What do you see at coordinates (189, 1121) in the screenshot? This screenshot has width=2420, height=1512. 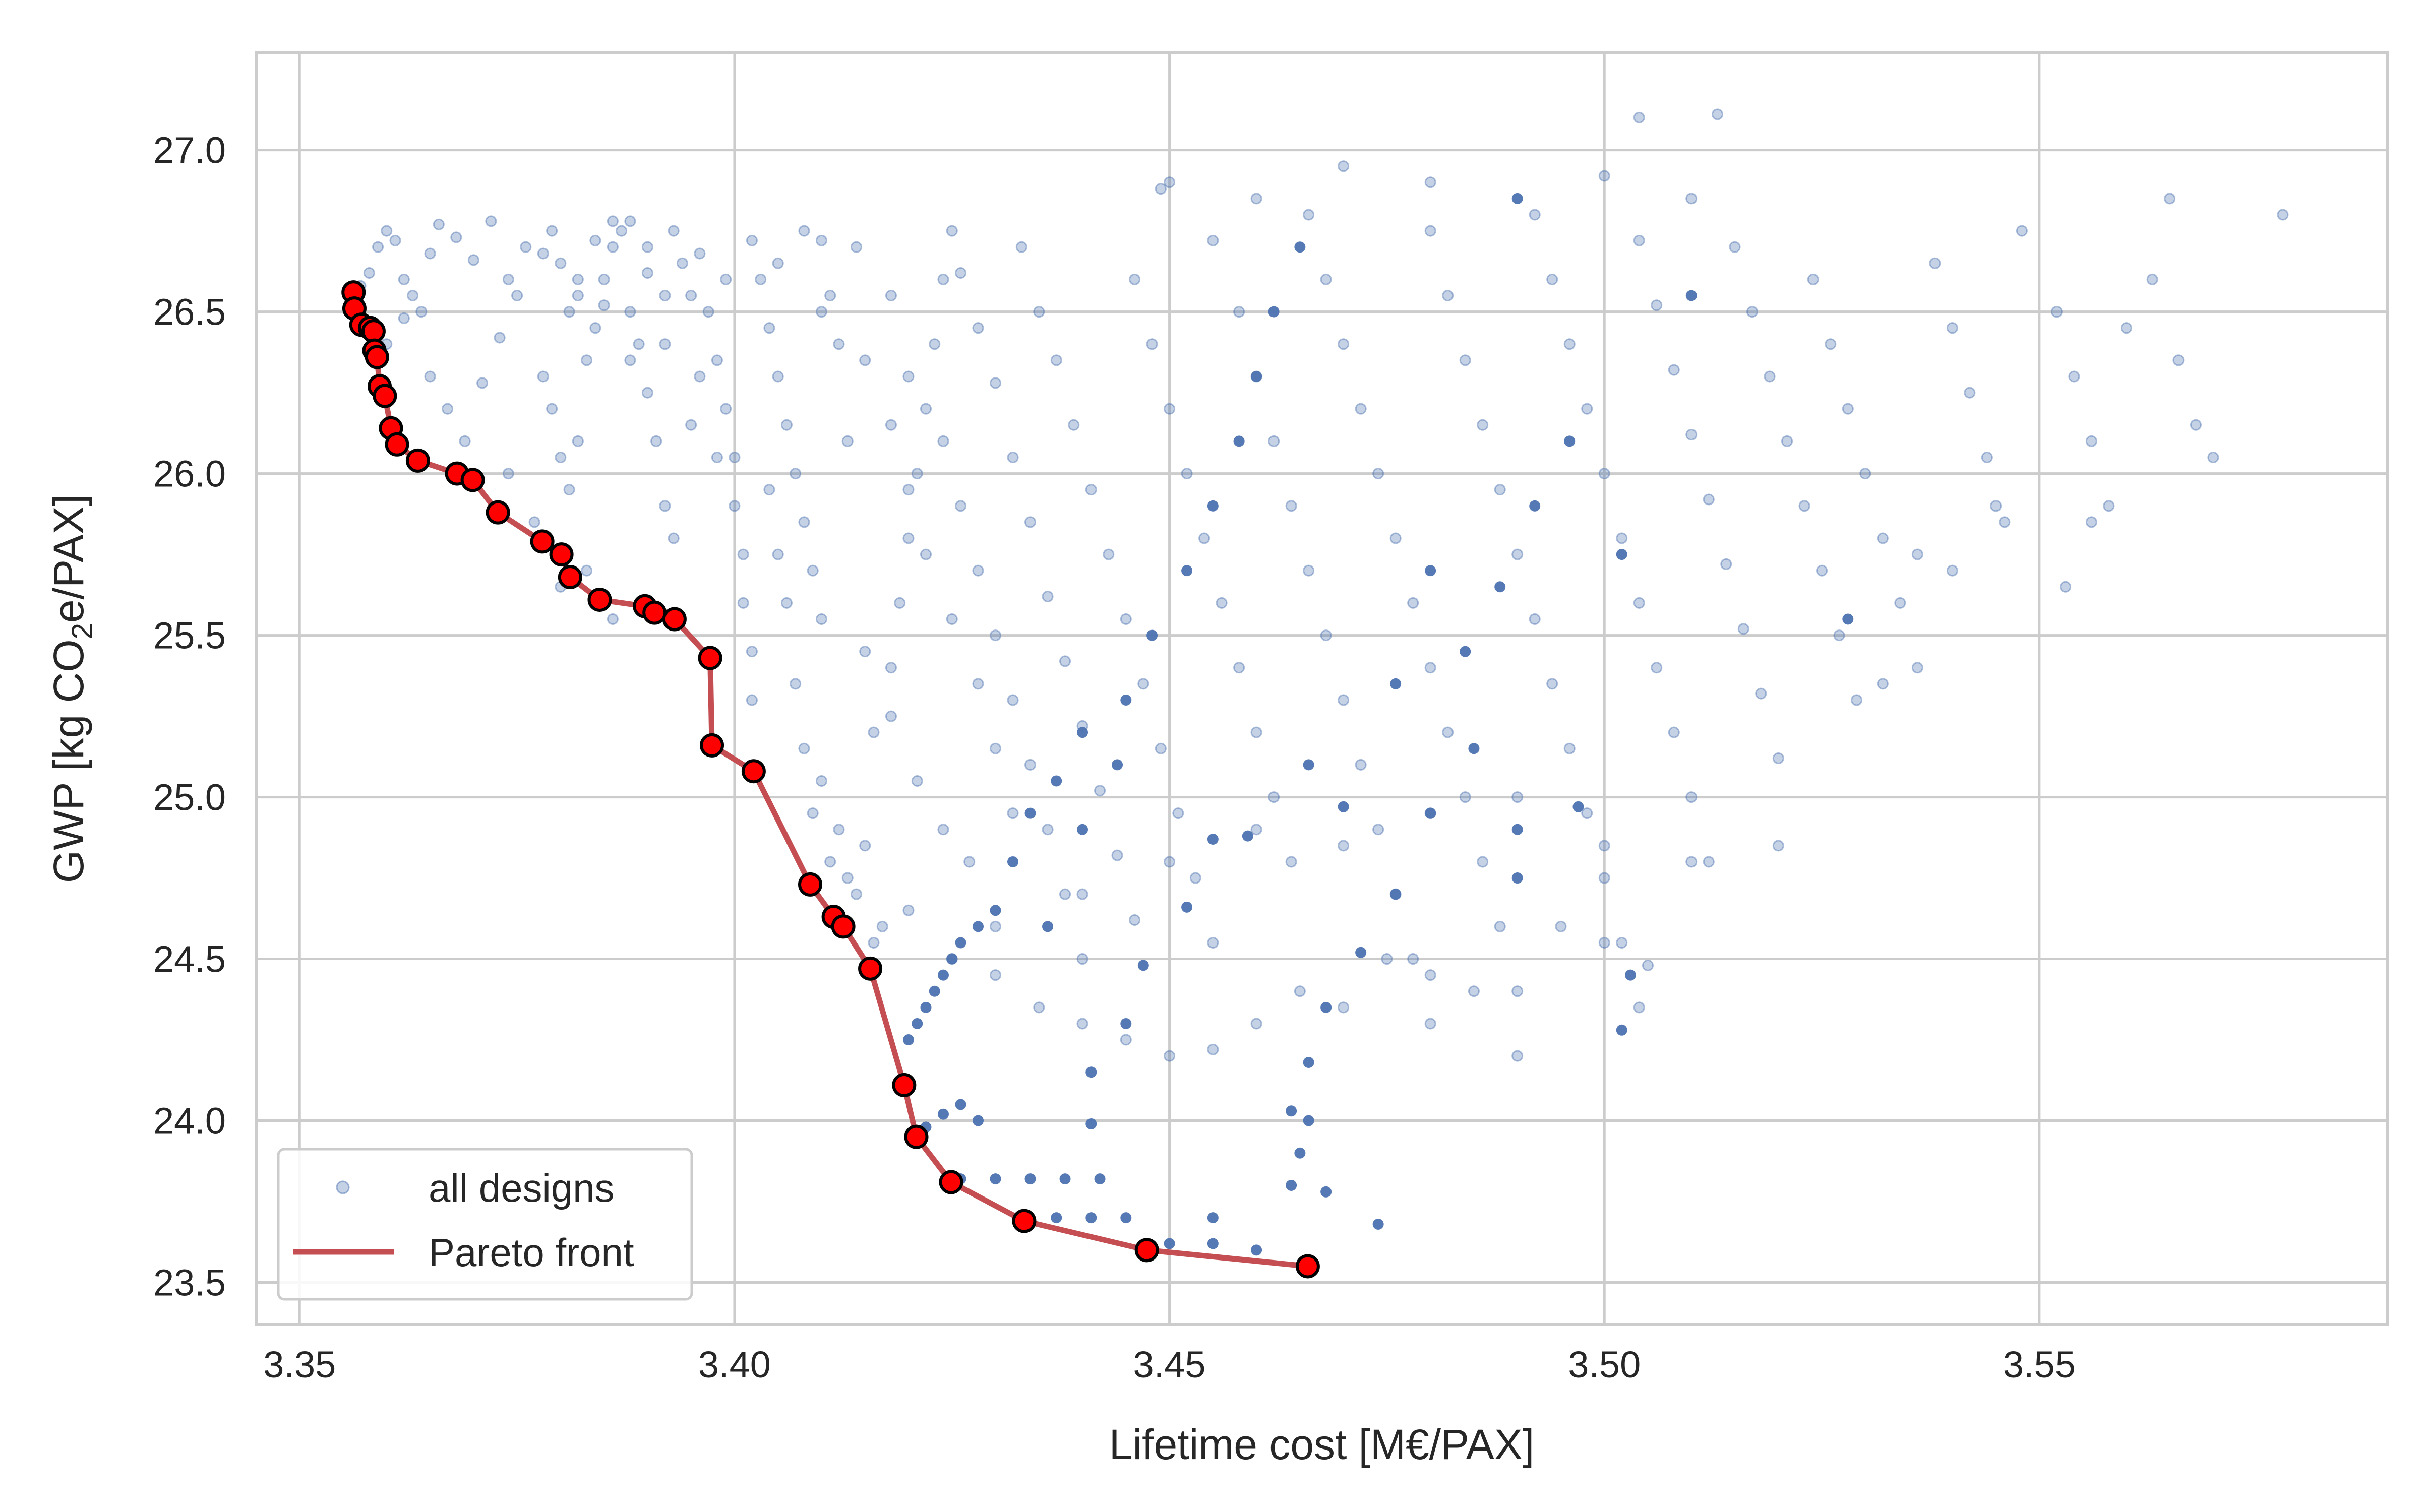 I see `y-tick-label: 24.0` at bounding box center [189, 1121].